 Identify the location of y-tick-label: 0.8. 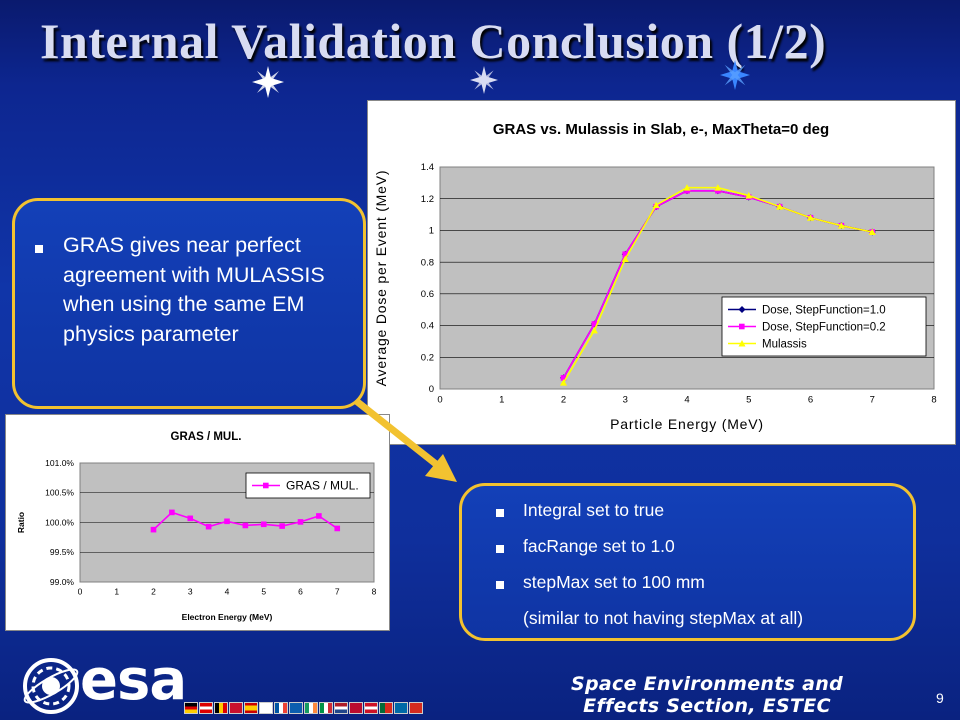
(427, 262).